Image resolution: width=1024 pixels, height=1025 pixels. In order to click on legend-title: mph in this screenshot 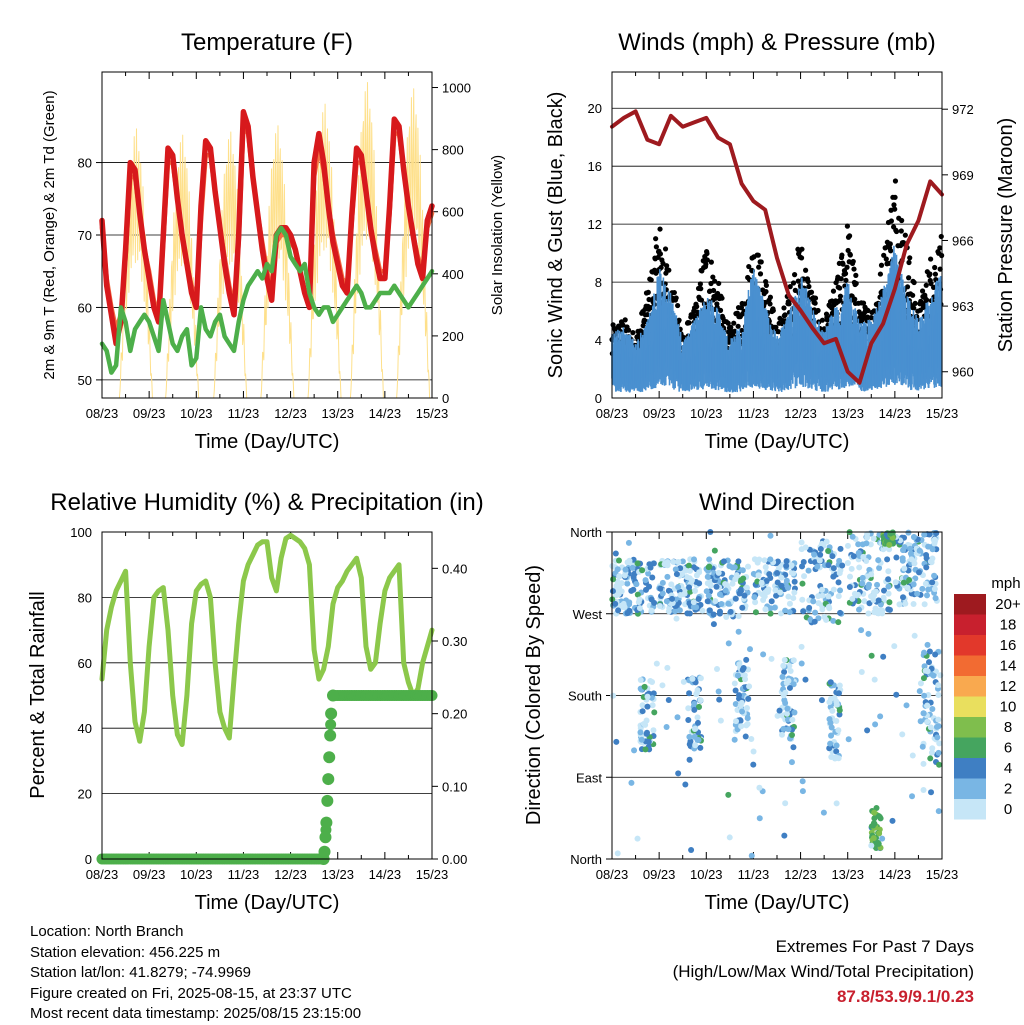, I will do `click(1005, 583)`.